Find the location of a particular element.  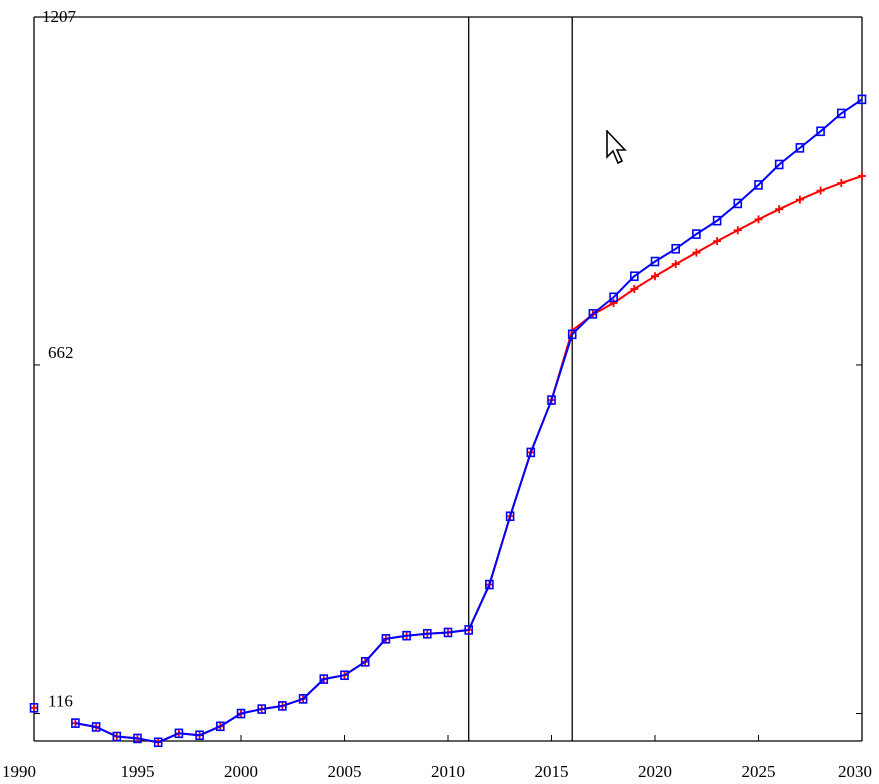

x-tick-label: 2015 is located at coordinates (552, 771).